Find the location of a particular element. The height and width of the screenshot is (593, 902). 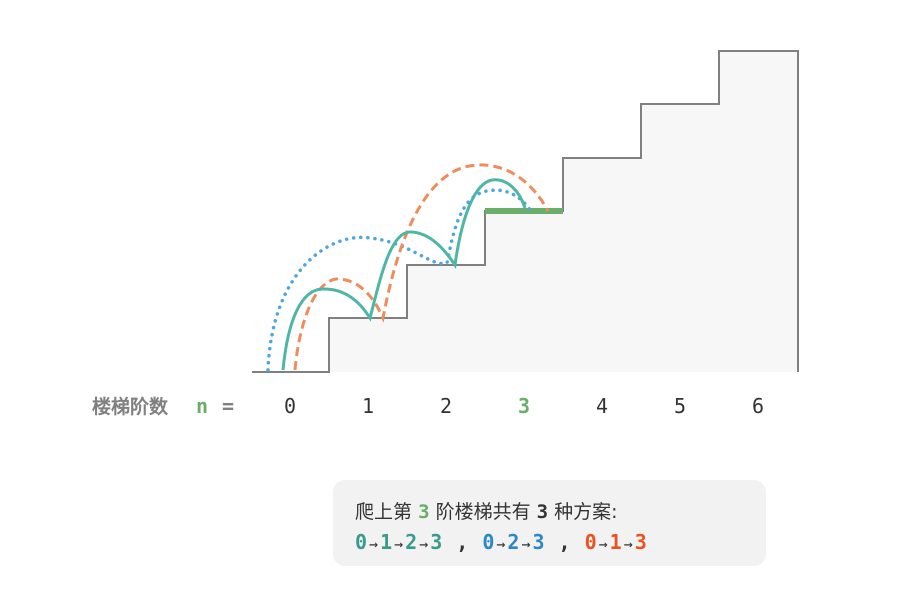

caption-step-number: 3 is located at coordinates (424, 512).